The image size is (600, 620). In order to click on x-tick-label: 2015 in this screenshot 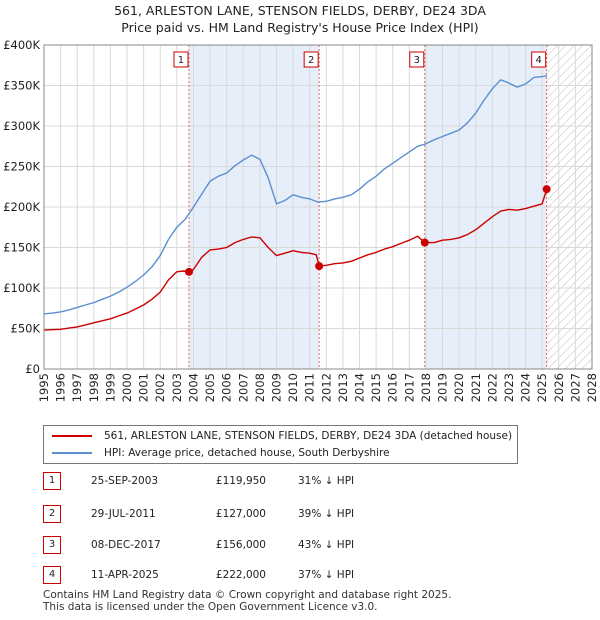, I will do `click(376, 387)`.